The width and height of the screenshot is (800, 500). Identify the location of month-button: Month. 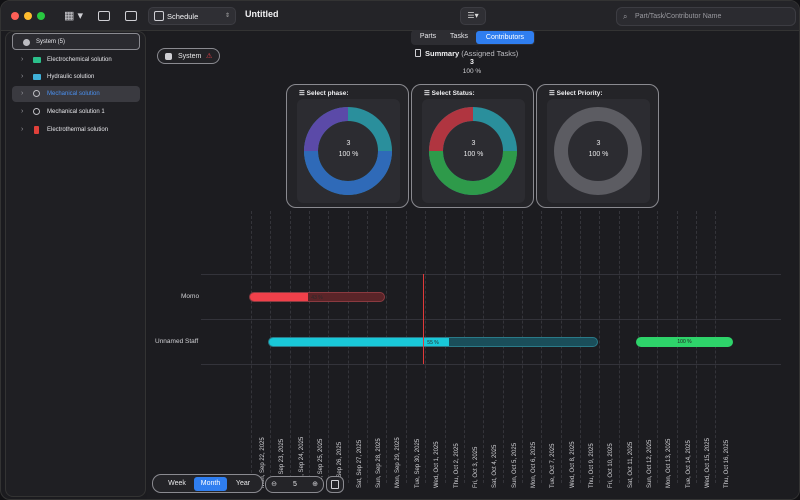
(210, 484).